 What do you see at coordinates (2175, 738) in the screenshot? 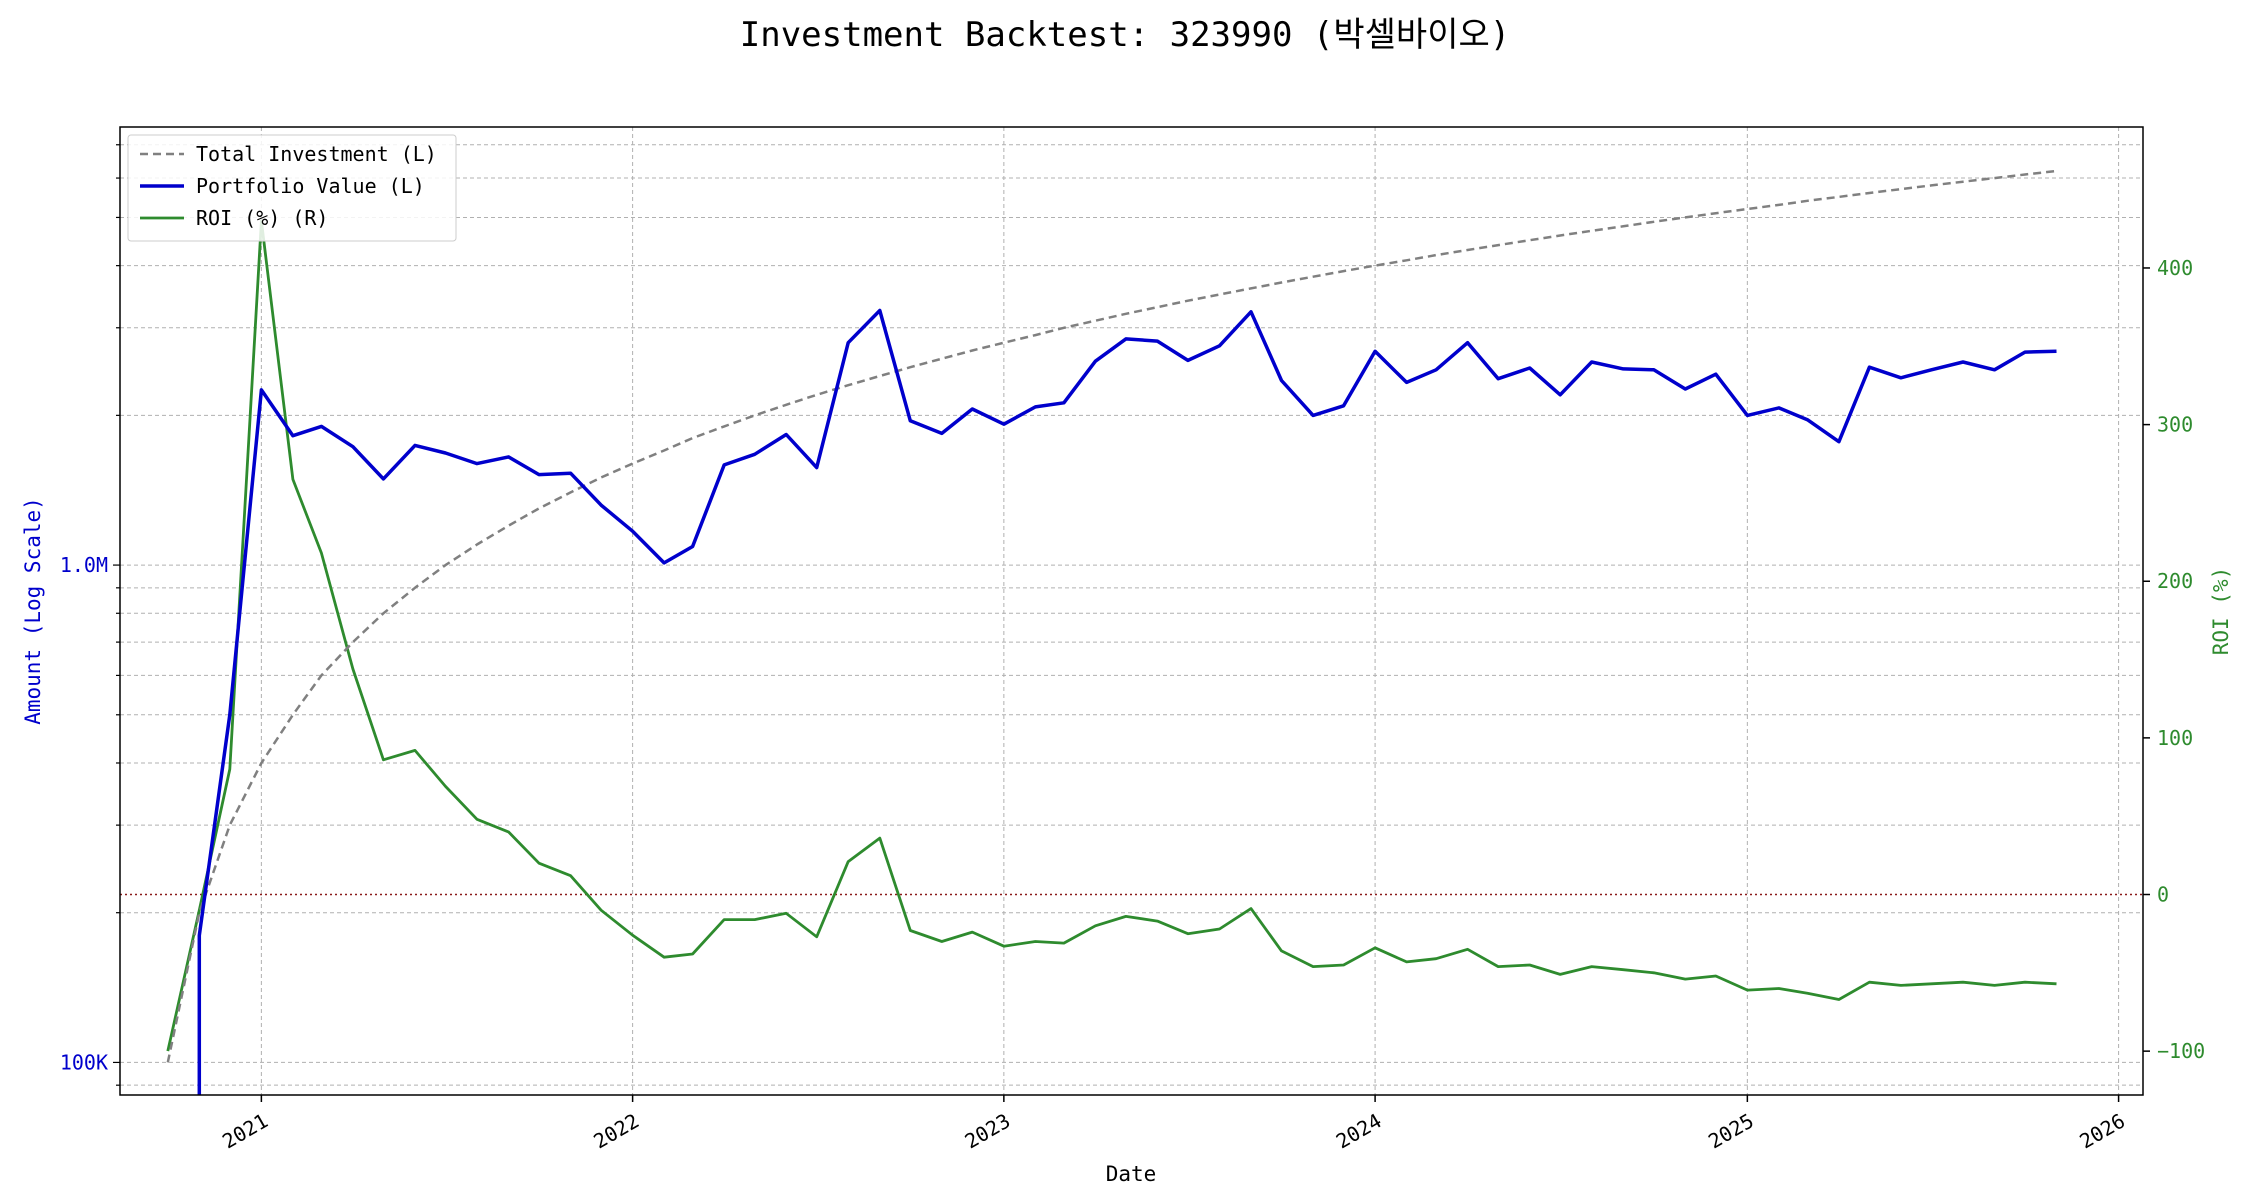
I see `right-tick-label: 100` at bounding box center [2175, 738].